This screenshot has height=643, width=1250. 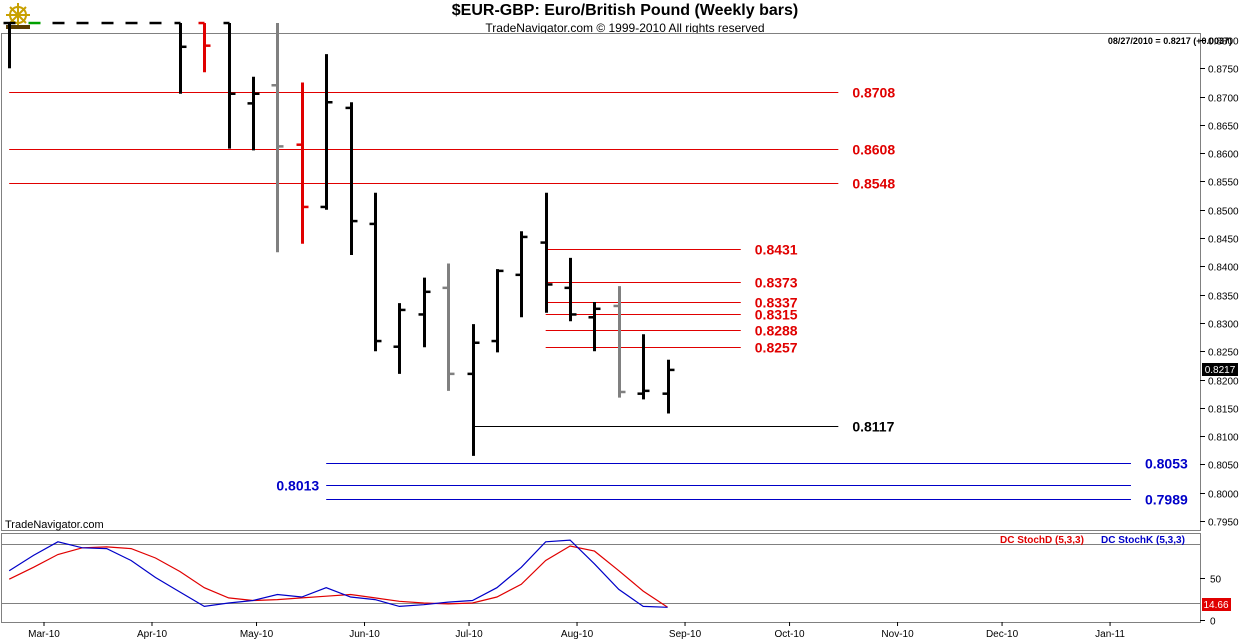 I want to click on level-label-10: 0.8053, so click(x=1166, y=464).